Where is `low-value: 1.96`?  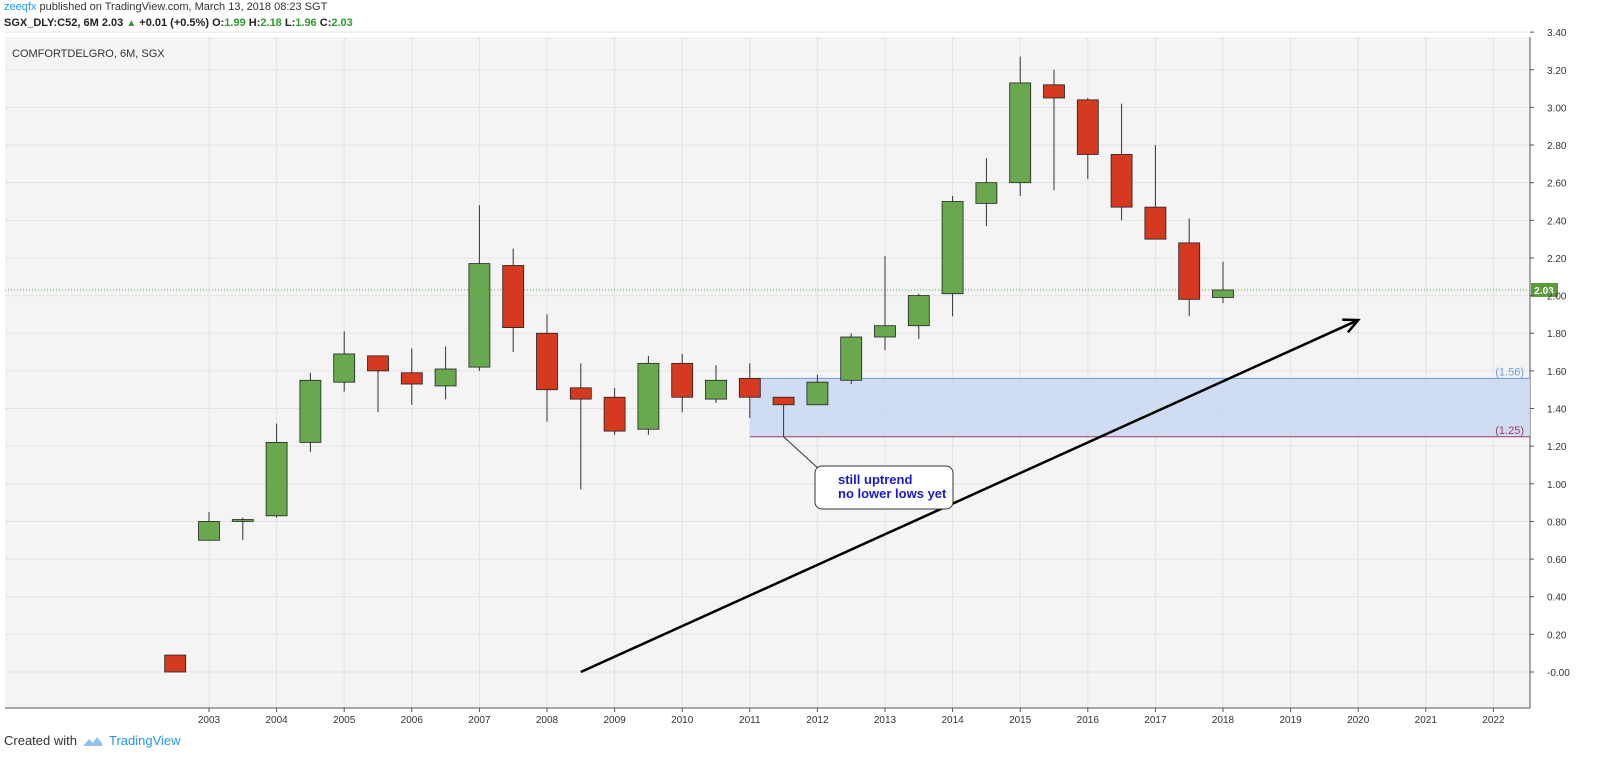 low-value: 1.96 is located at coordinates (306, 23).